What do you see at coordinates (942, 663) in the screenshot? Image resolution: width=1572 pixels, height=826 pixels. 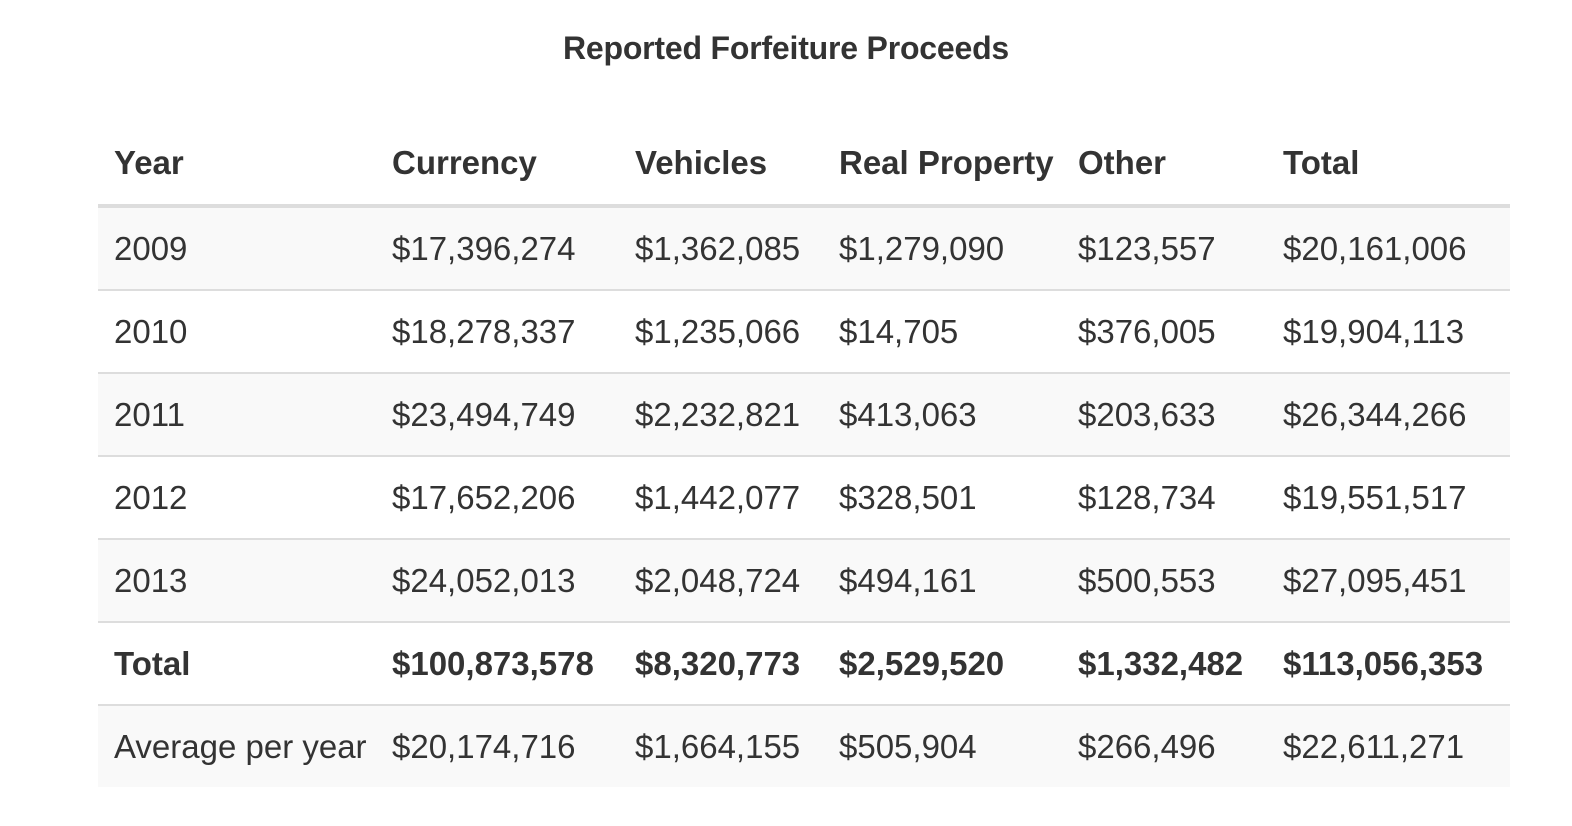 I see `total-real-property: $2,529,520` at bounding box center [942, 663].